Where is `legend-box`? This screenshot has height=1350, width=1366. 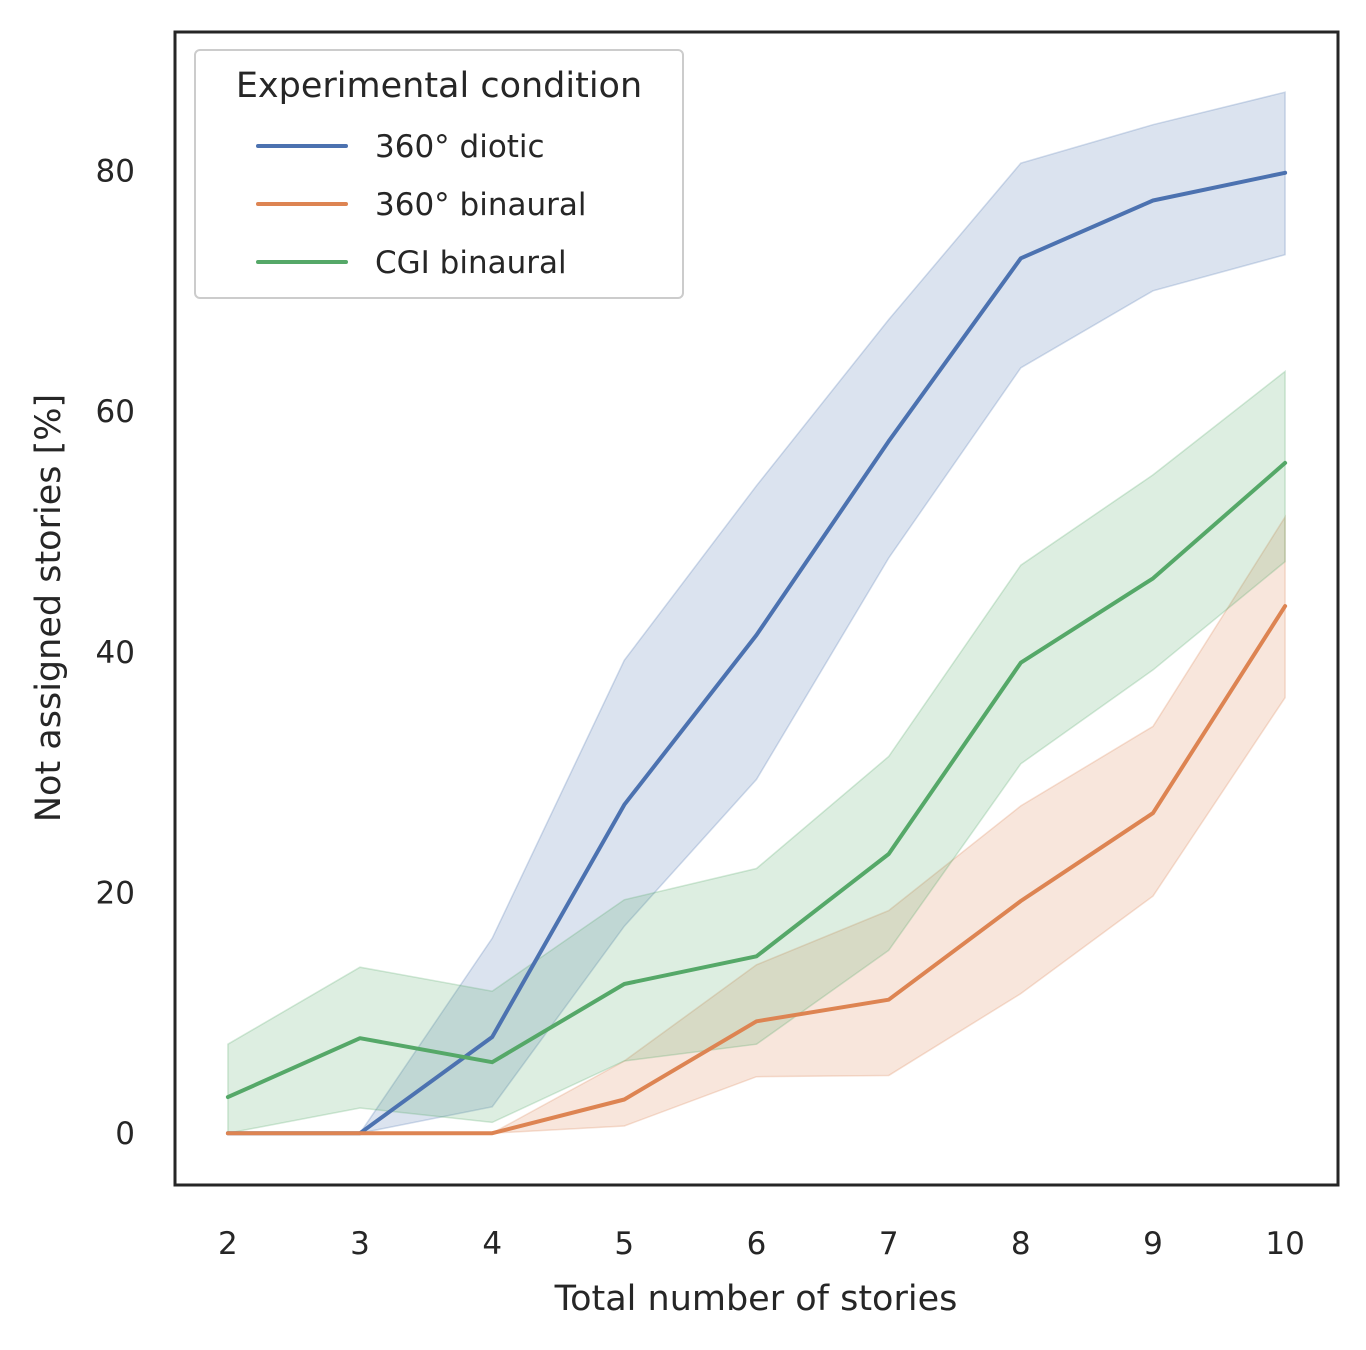 legend-box is located at coordinates (439, 174).